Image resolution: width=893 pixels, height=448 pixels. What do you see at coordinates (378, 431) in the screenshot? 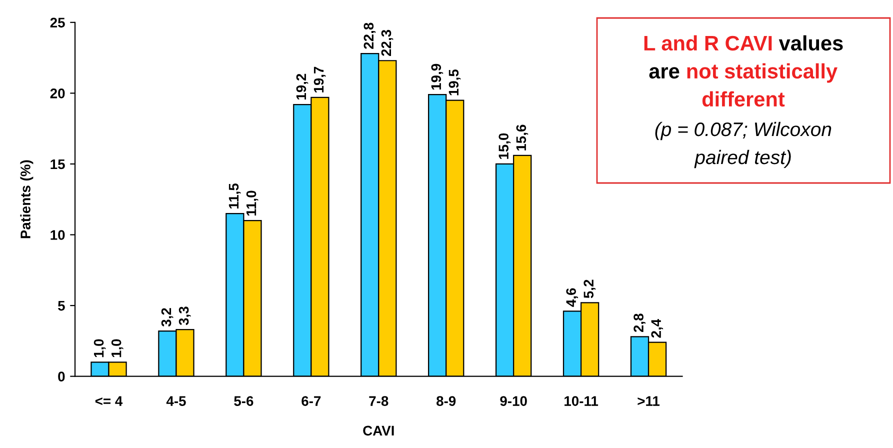
I see `x-axis-title: CAVI` at bounding box center [378, 431].